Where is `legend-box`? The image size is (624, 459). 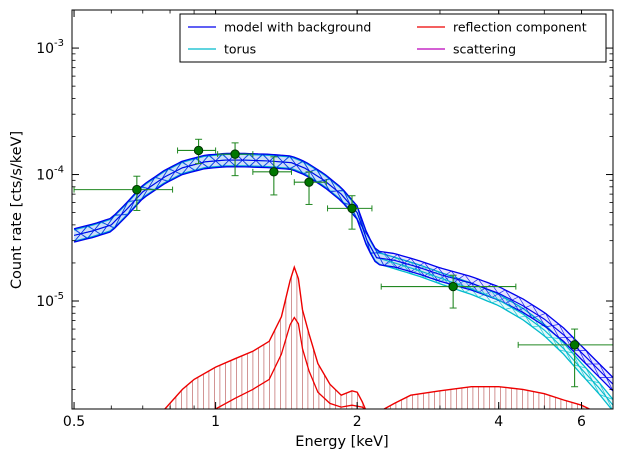 legend-box is located at coordinates (393, 38).